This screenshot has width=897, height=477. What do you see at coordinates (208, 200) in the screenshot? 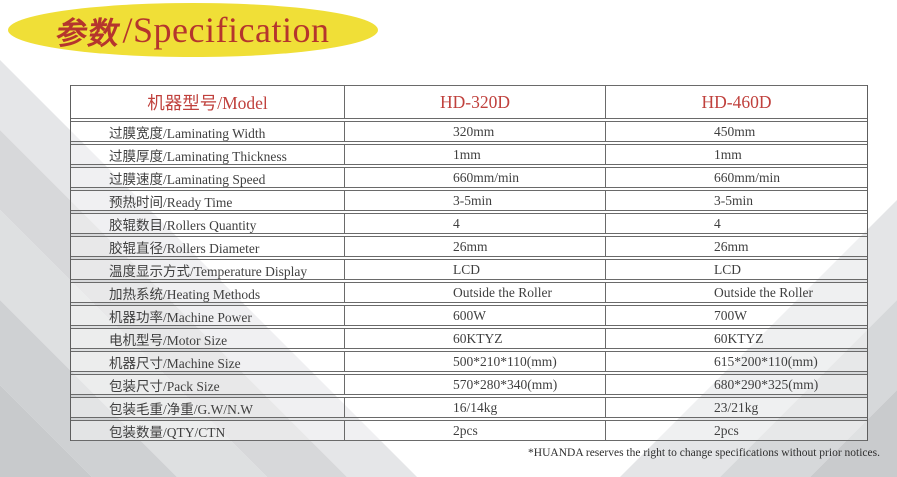
I see `row-label: 预热时间/Ready Time` at bounding box center [208, 200].